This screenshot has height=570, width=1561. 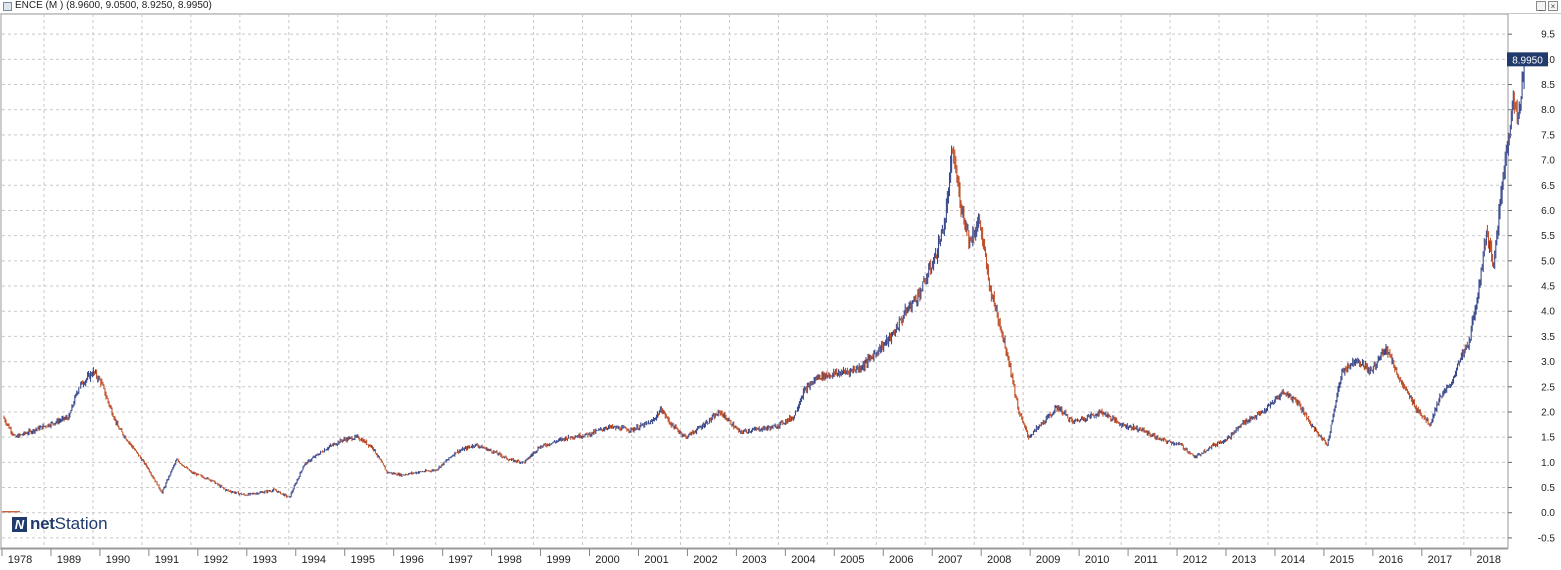 What do you see at coordinates (558, 560) in the screenshot?
I see `x-tick-label: 1999` at bounding box center [558, 560].